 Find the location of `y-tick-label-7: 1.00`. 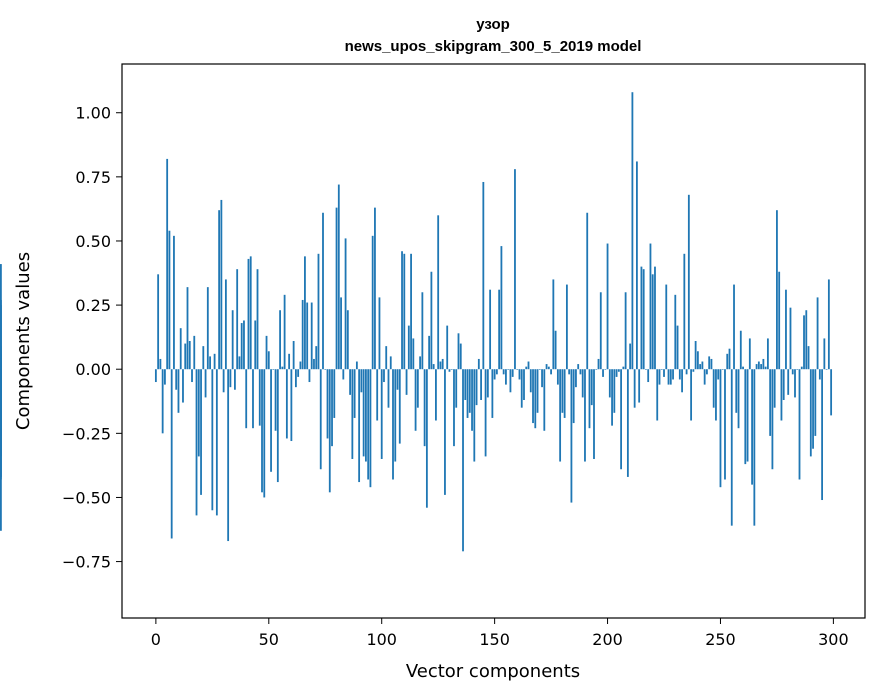

y-tick-label-7: 1.00 is located at coordinates (93, 113).